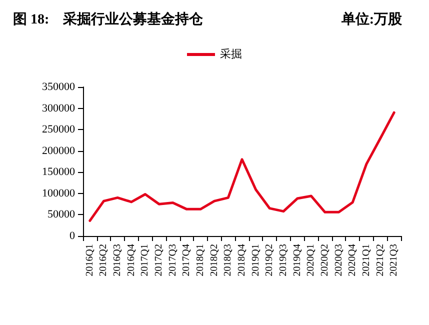 The image size is (429, 325). Describe the element at coordinates (90, 260) in the screenshot. I see `x-tick-label: 2016Q1` at that location.